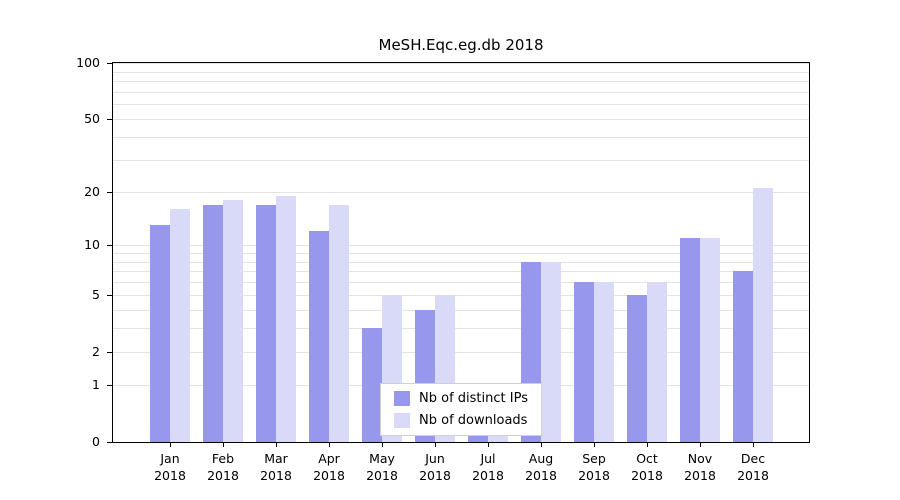 This screenshot has height=500, width=900. What do you see at coordinates (637, 368) in the screenshot?
I see `bar-distinct-ips-oct` at bounding box center [637, 368].